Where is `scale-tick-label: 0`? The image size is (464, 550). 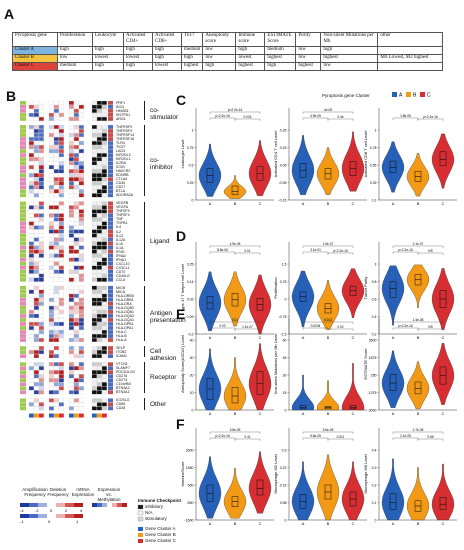
scale-tick-label: 0 is located at coordinates (51, 510).